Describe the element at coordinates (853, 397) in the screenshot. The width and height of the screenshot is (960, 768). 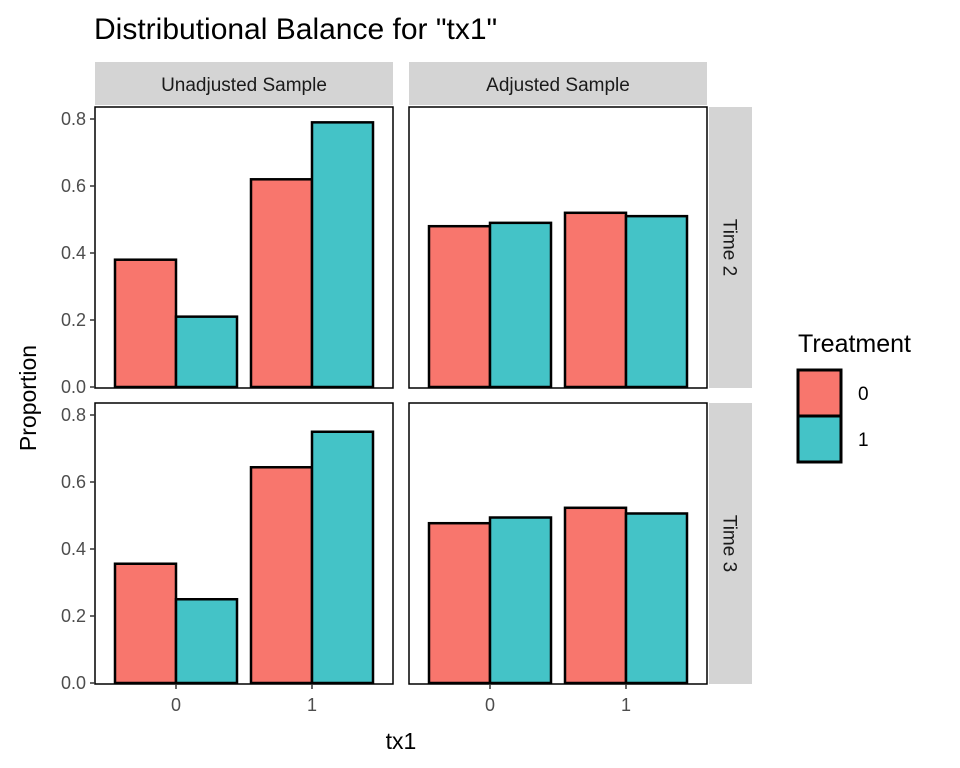
I see `legend: Treatment 0 1` at that location.